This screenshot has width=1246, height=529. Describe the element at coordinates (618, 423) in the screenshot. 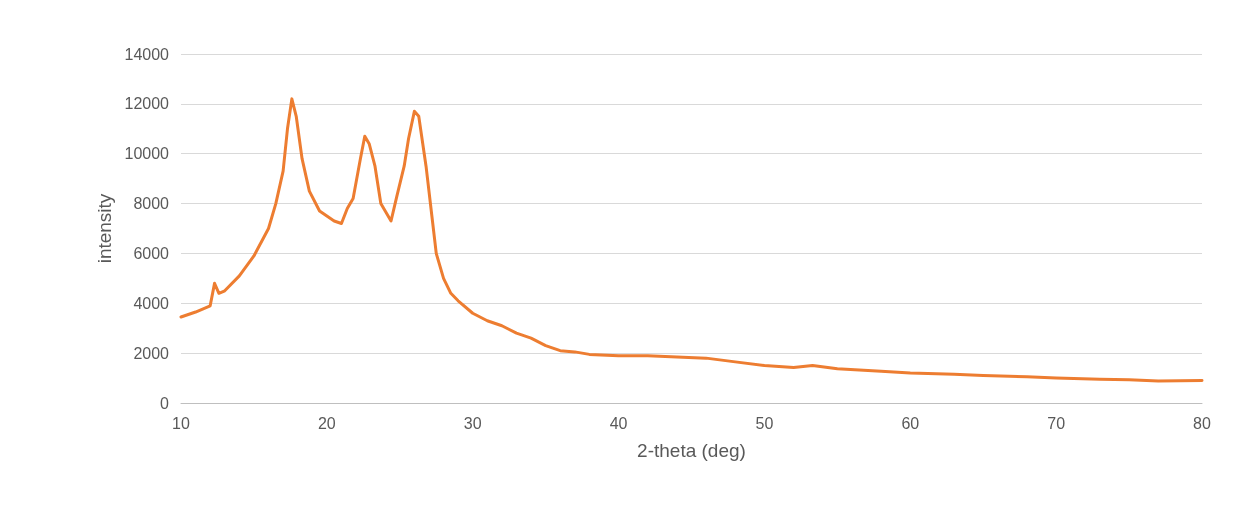

I see `x-tick-label: 40` at that location.